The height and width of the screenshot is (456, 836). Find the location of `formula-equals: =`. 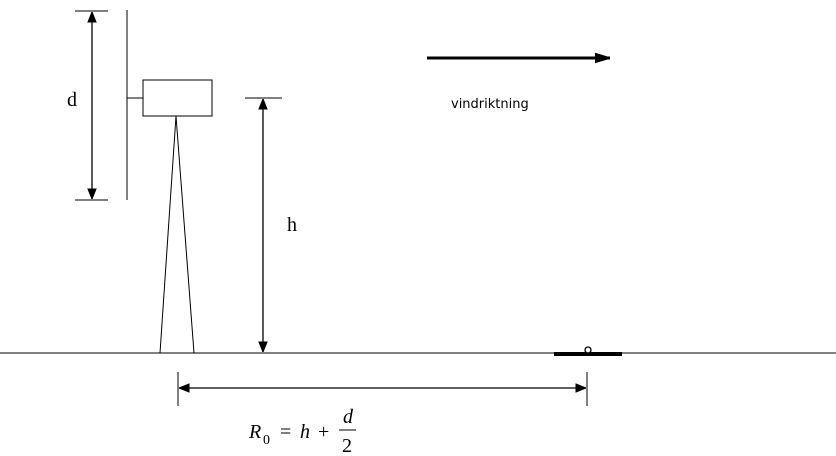

formula-equals: = is located at coordinates (285, 432).